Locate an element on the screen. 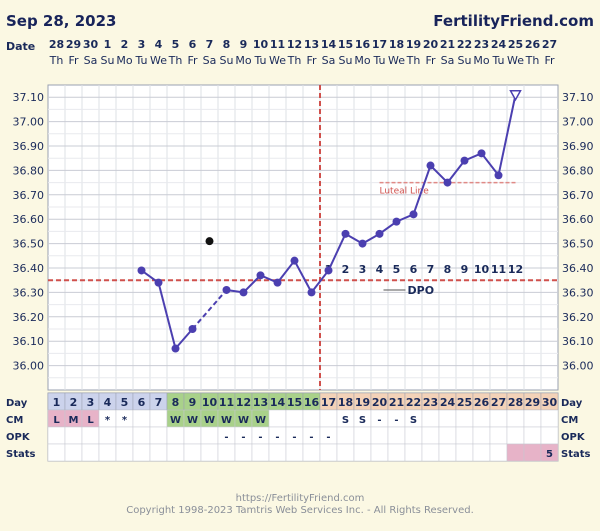  y-tick-left: 36.10 is located at coordinates (29, 341).